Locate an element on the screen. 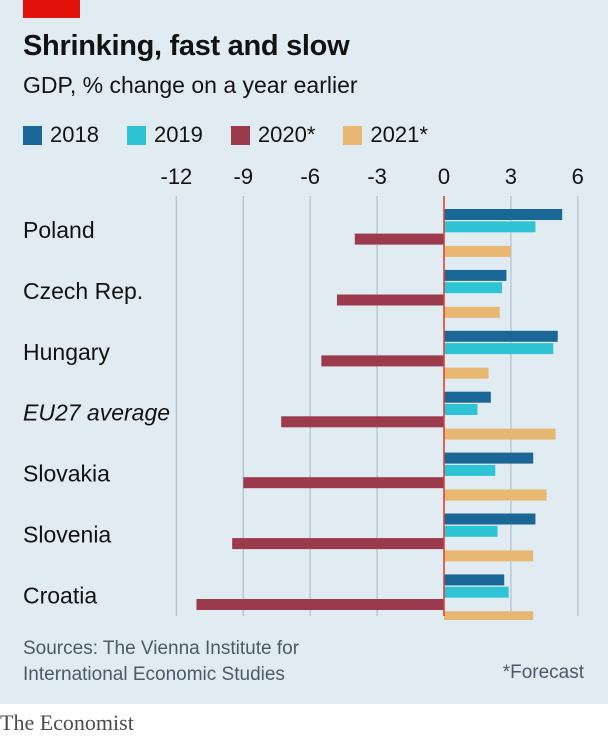 Image resolution: width=608 pixels, height=739 pixels. category-label: Hungary is located at coordinates (66, 352).